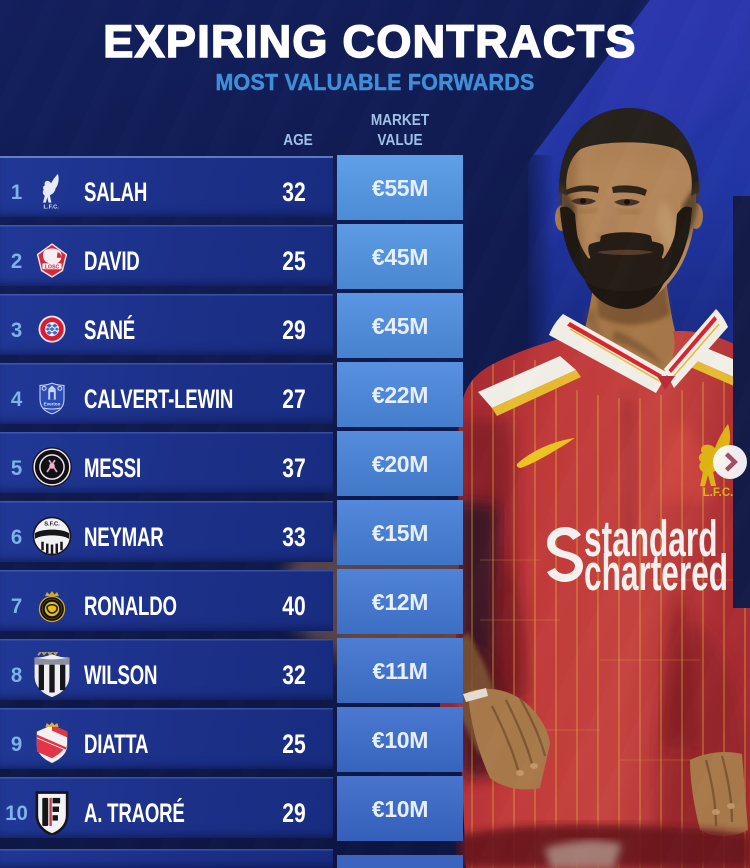  What do you see at coordinates (52, 267) in the screenshot?
I see `svg-text: LOSC` at bounding box center [52, 267].